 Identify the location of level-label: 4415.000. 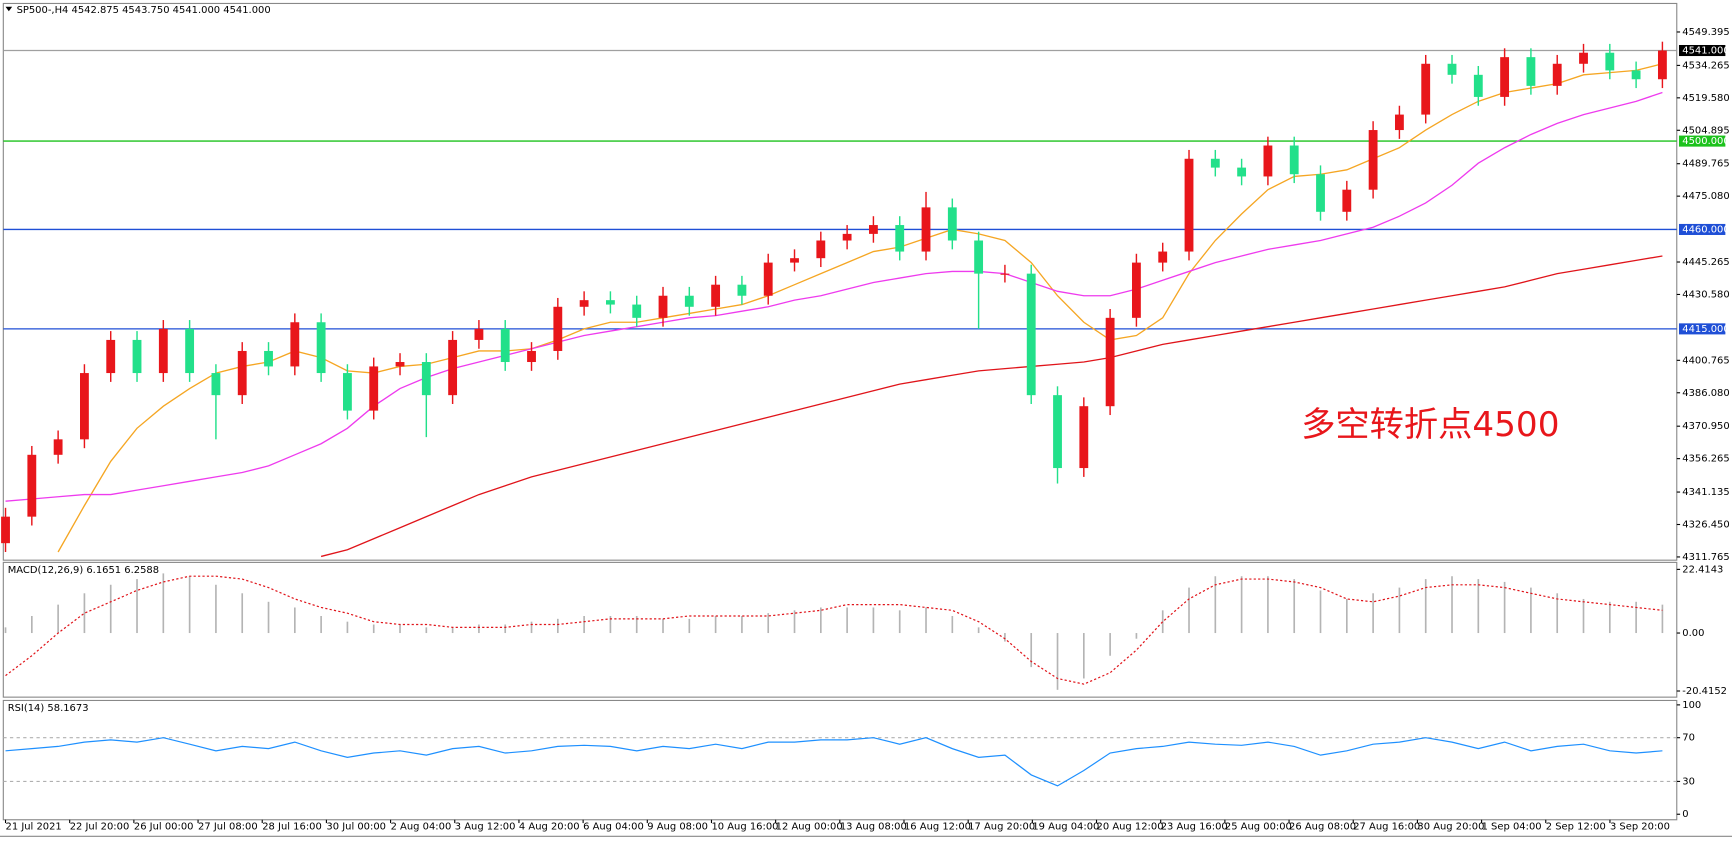
(1705, 329).